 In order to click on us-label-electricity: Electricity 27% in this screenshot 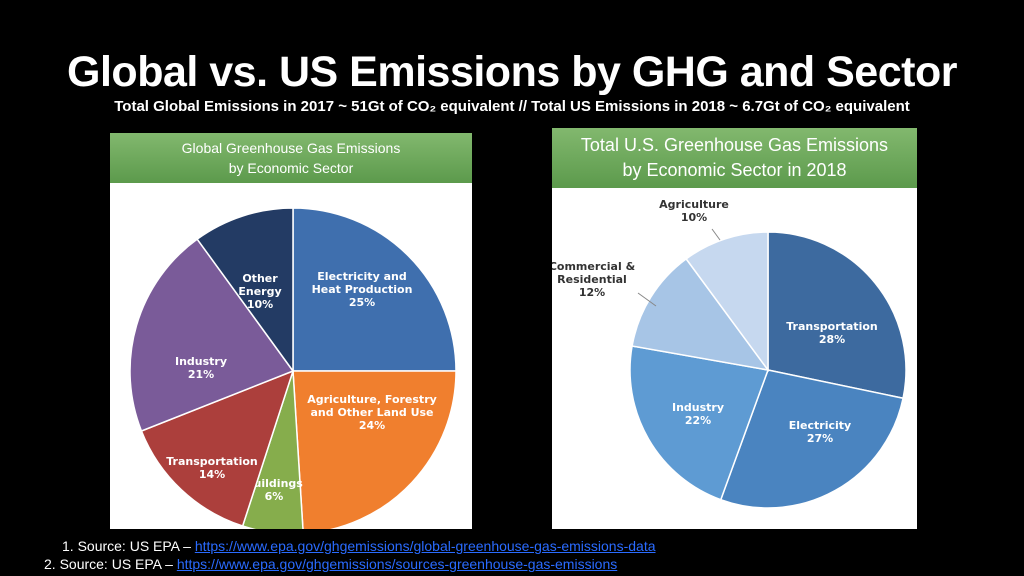, I will do `click(820, 432)`.